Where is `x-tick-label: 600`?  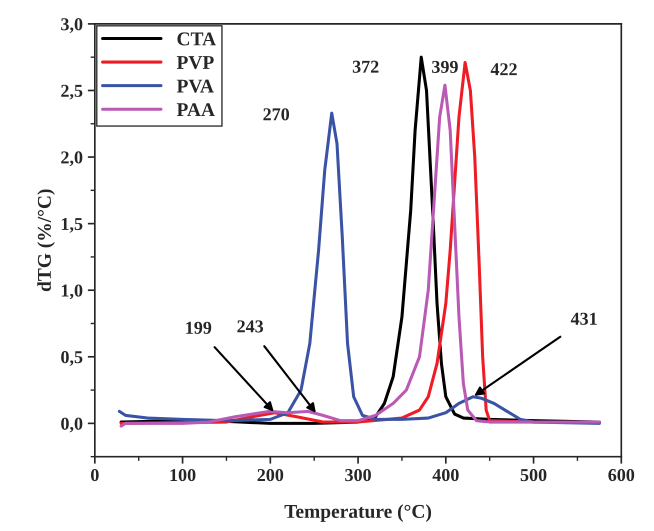 x-tick-label: 600 is located at coordinates (621, 475).